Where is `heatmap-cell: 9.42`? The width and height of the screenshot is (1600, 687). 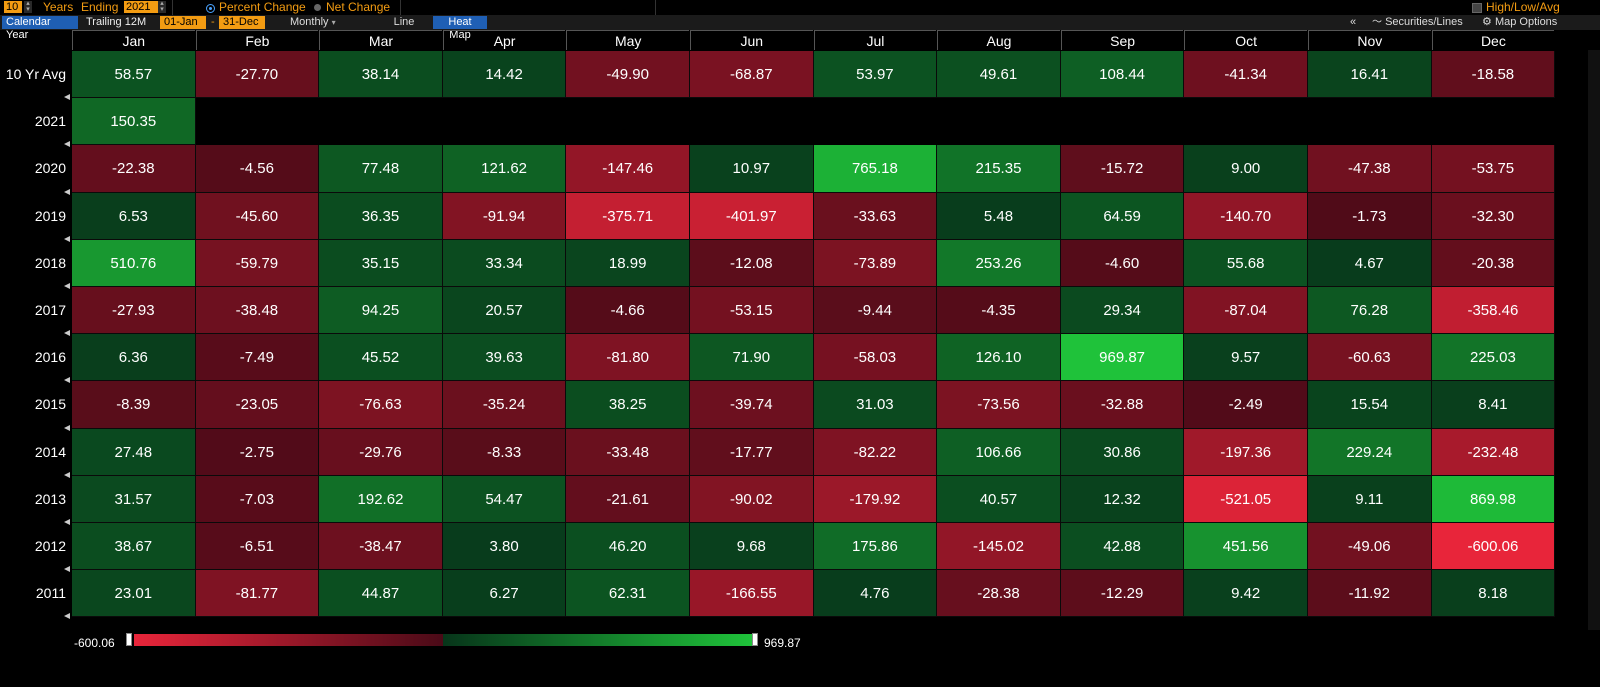 heatmap-cell: 9.42 is located at coordinates (1246, 594).